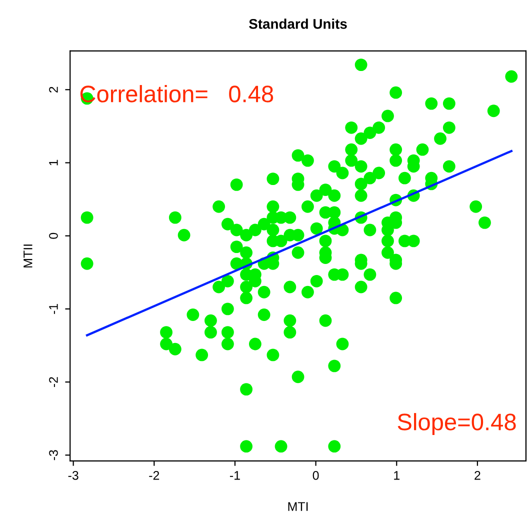 This screenshot has height=525, width=527. I want to click on annotation: Correlation= 0.48, so click(177, 93).